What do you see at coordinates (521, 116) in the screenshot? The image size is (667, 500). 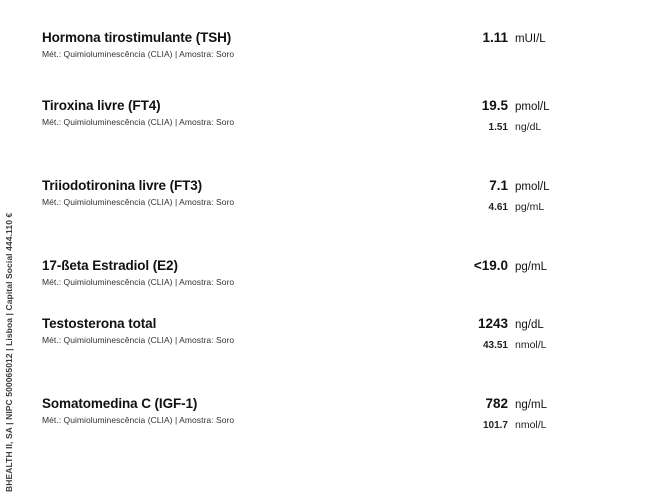 I see `result-values: 19.5 pmol/L 1.51 ng/dL` at bounding box center [521, 116].